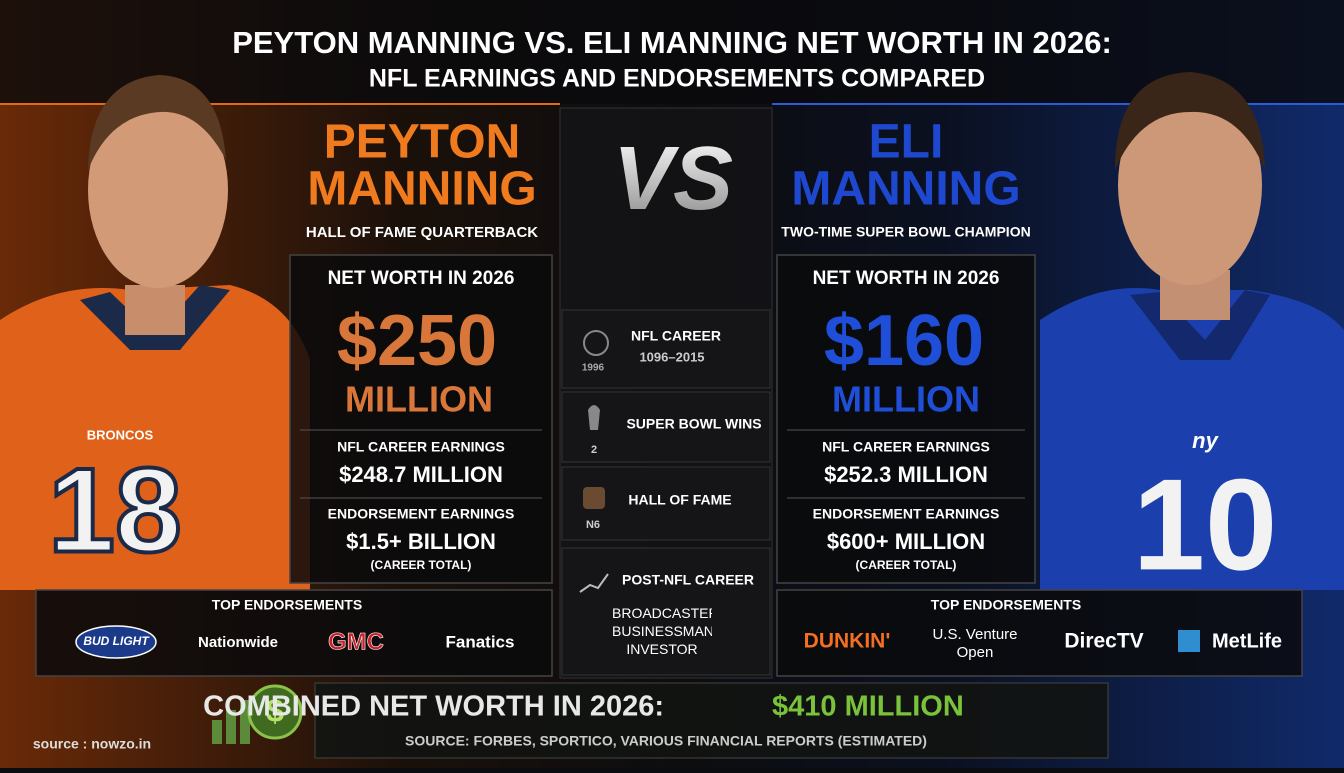 The height and width of the screenshot is (773, 1344). I want to click on stat-value: $252.3 MILLION, so click(906, 474).